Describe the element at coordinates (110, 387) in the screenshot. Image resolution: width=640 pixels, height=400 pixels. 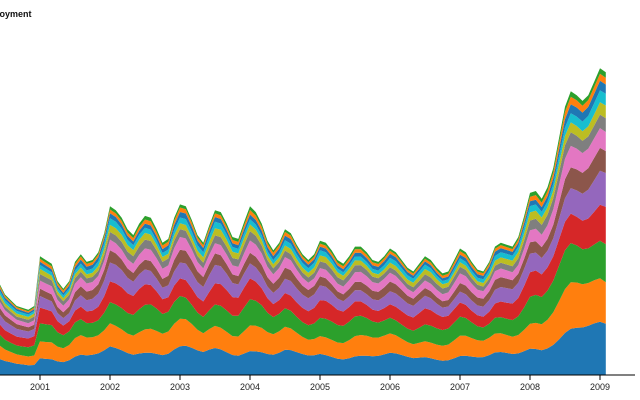
I see `x-tick-label-2002: 2002` at that location.